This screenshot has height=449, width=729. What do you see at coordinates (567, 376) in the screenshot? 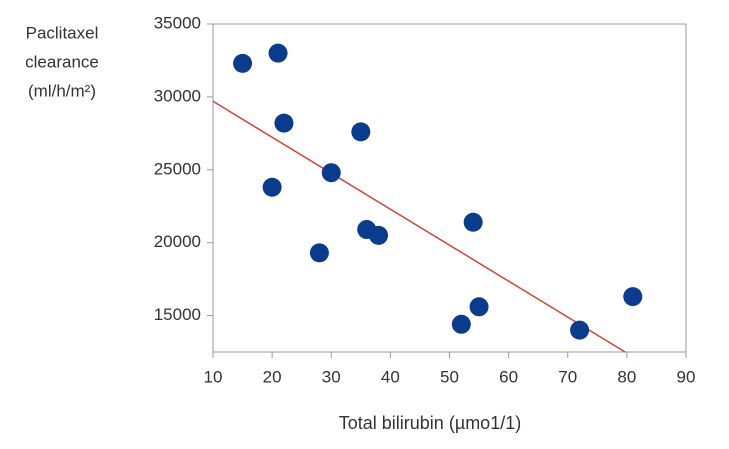
I see `x-tick-label: 70` at bounding box center [567, 376].